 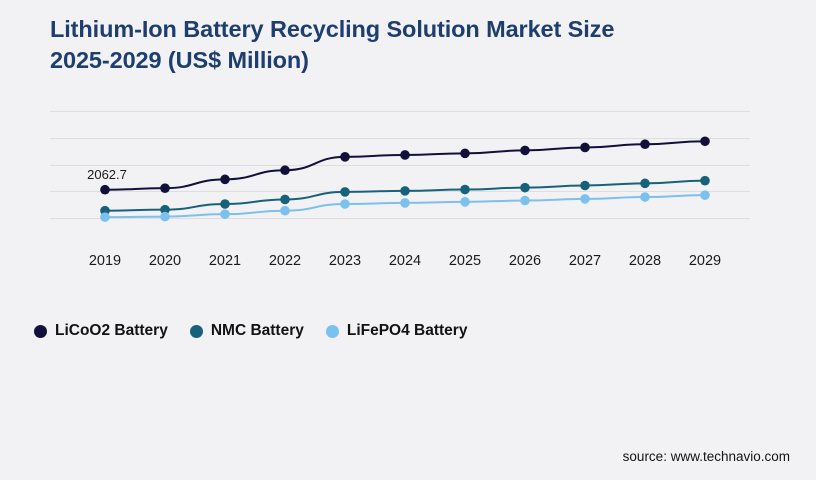 I want to click on legend-item-0: LiCoO2 Battery, so click(x=101, y=331).